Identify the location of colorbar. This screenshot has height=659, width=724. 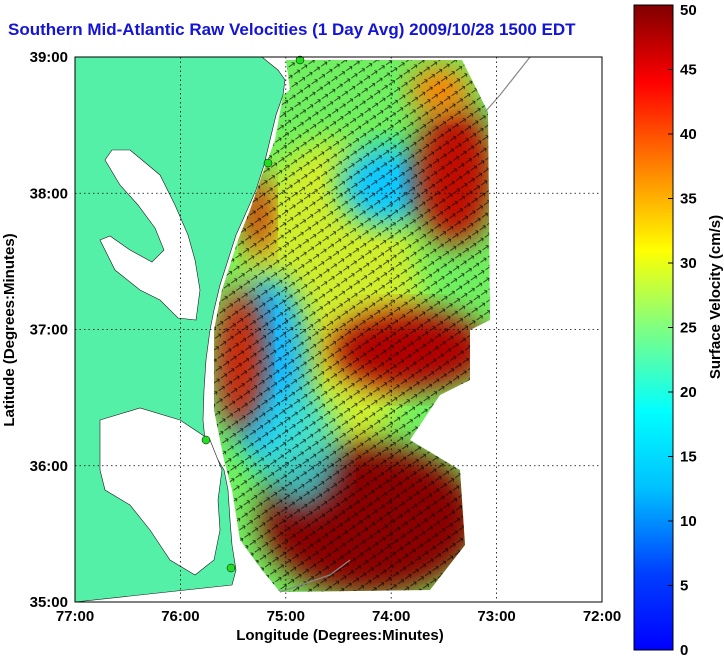
(653, 327).